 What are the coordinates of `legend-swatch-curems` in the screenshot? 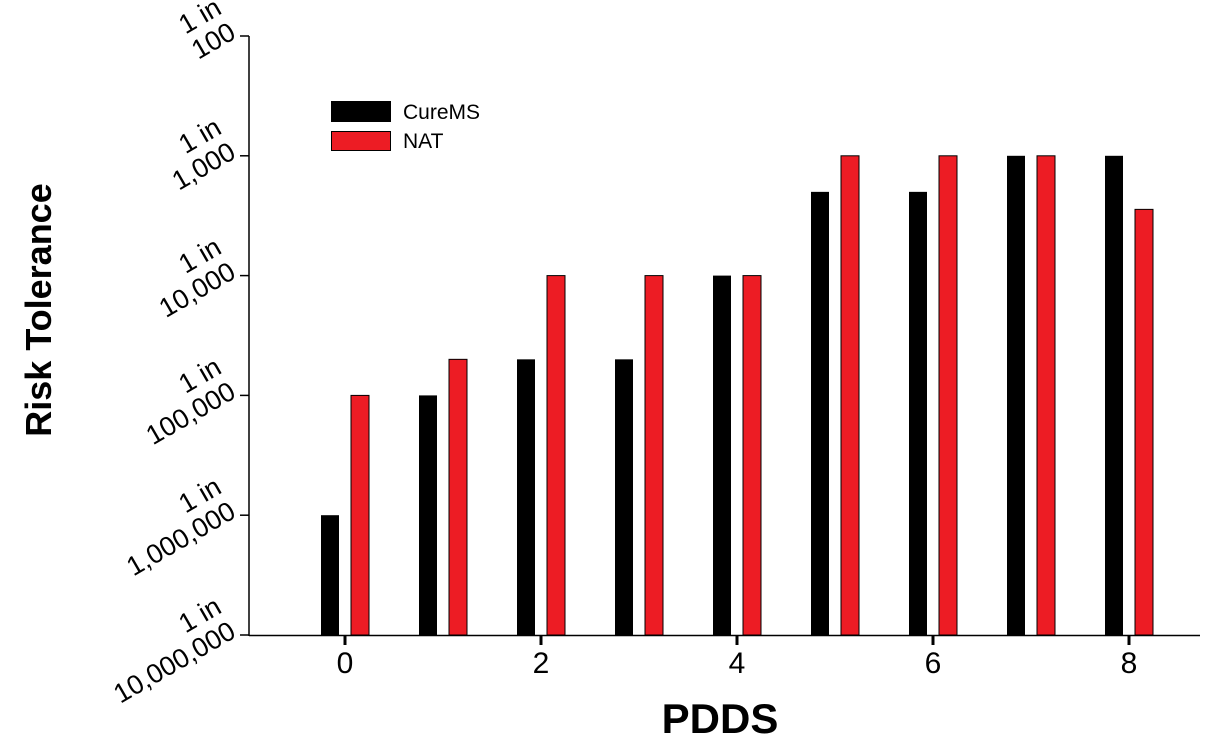 It's located at (361, 111).